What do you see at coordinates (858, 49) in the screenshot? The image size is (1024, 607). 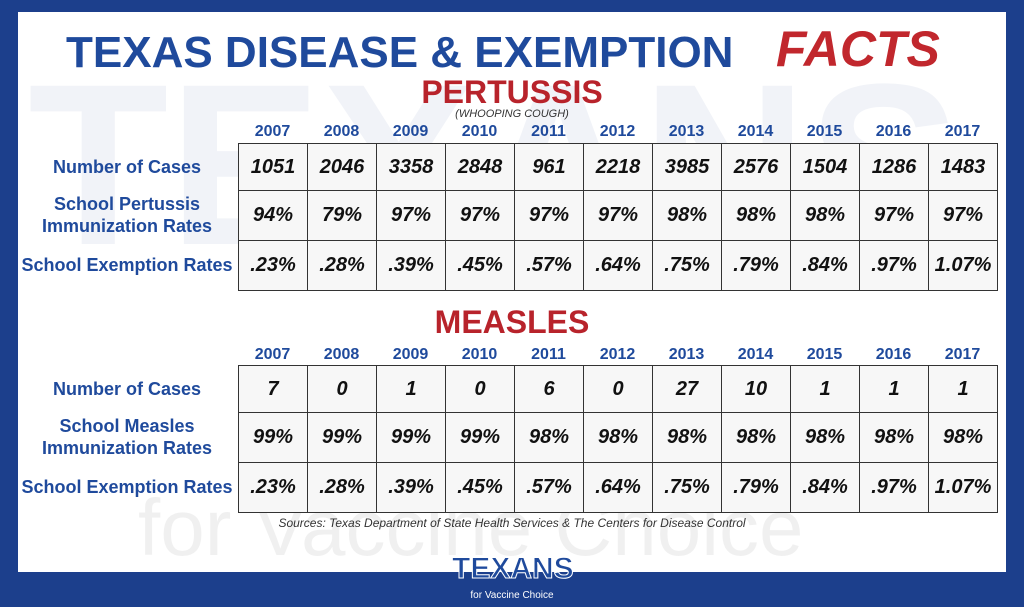 I see `title-emphasis: FACTS` at bounding box center [858, 49].